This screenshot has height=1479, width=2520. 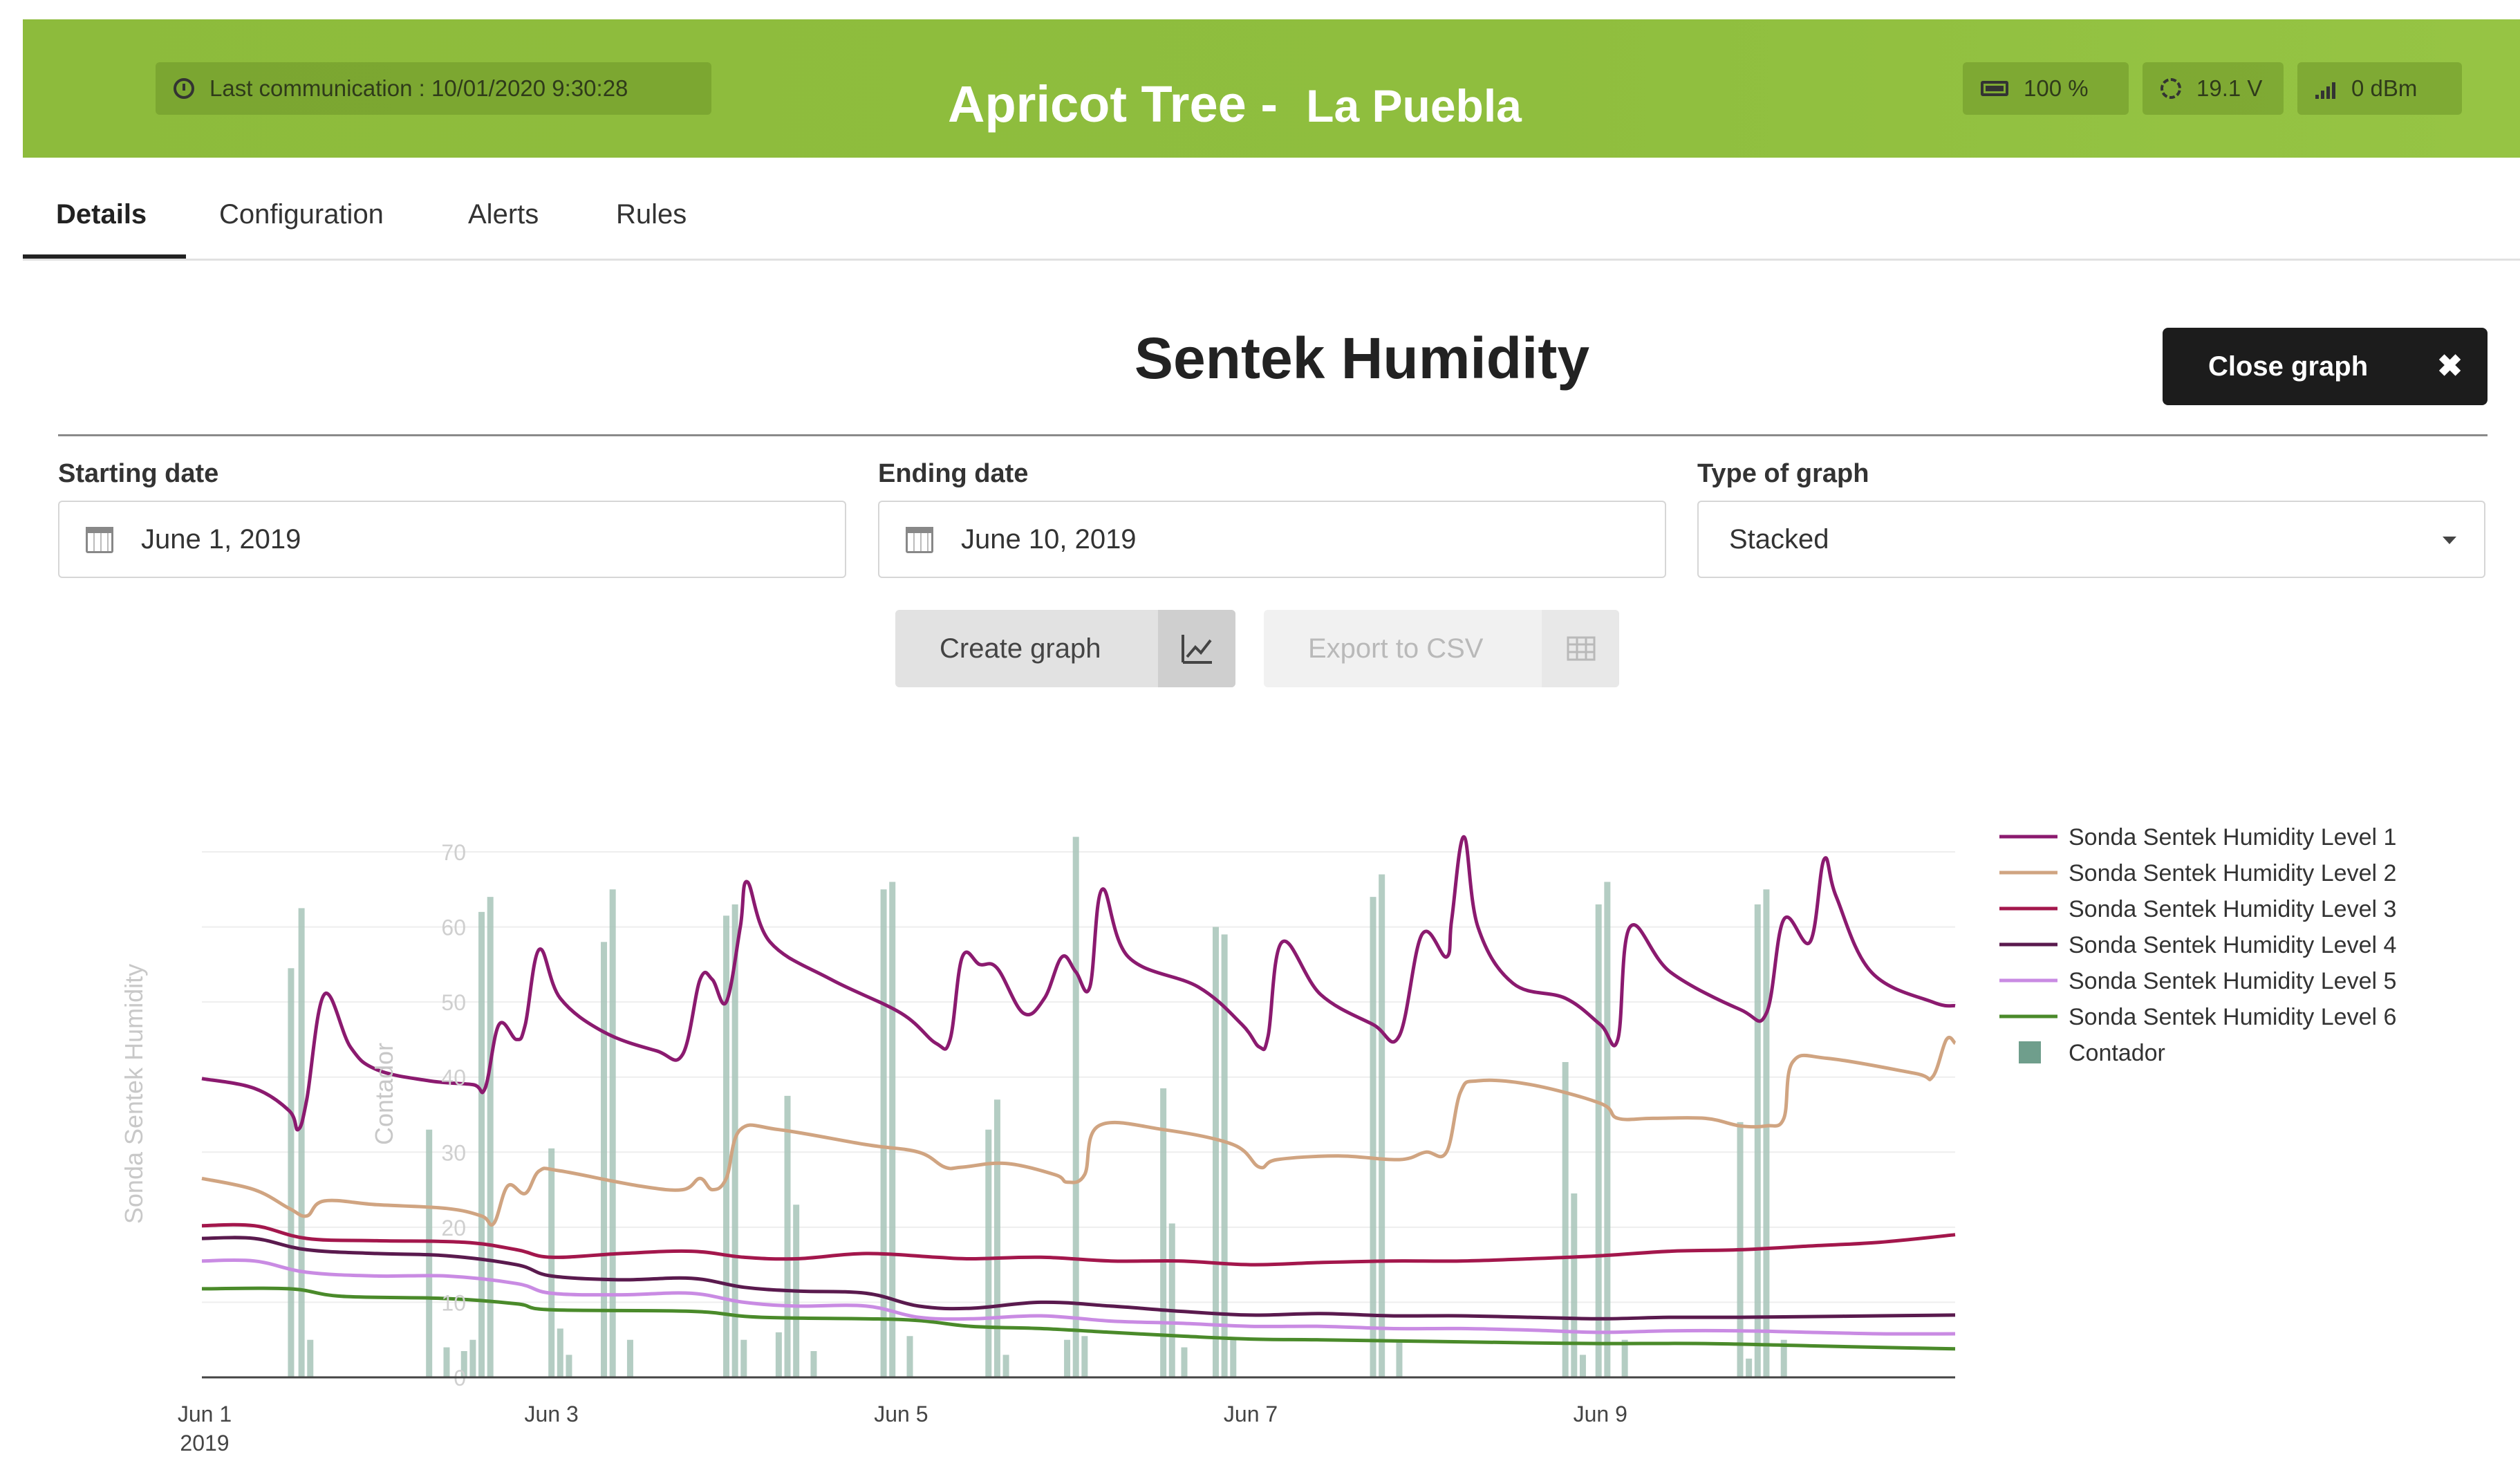 I want to click on ending-date-input: June 10, 2019, so click(x=1272, y=539).